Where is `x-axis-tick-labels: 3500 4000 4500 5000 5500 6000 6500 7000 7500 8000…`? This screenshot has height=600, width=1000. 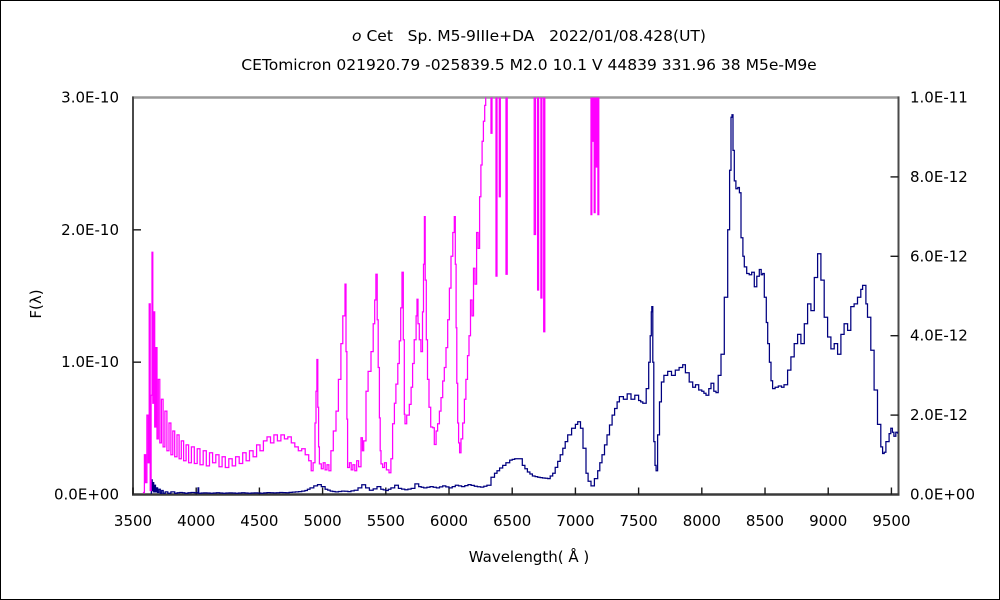
x-axis-tick-labels: 3500 4000 4500 5000 5500 6000 6500 7000 7500 8000… is located at coordinates (512, 521).